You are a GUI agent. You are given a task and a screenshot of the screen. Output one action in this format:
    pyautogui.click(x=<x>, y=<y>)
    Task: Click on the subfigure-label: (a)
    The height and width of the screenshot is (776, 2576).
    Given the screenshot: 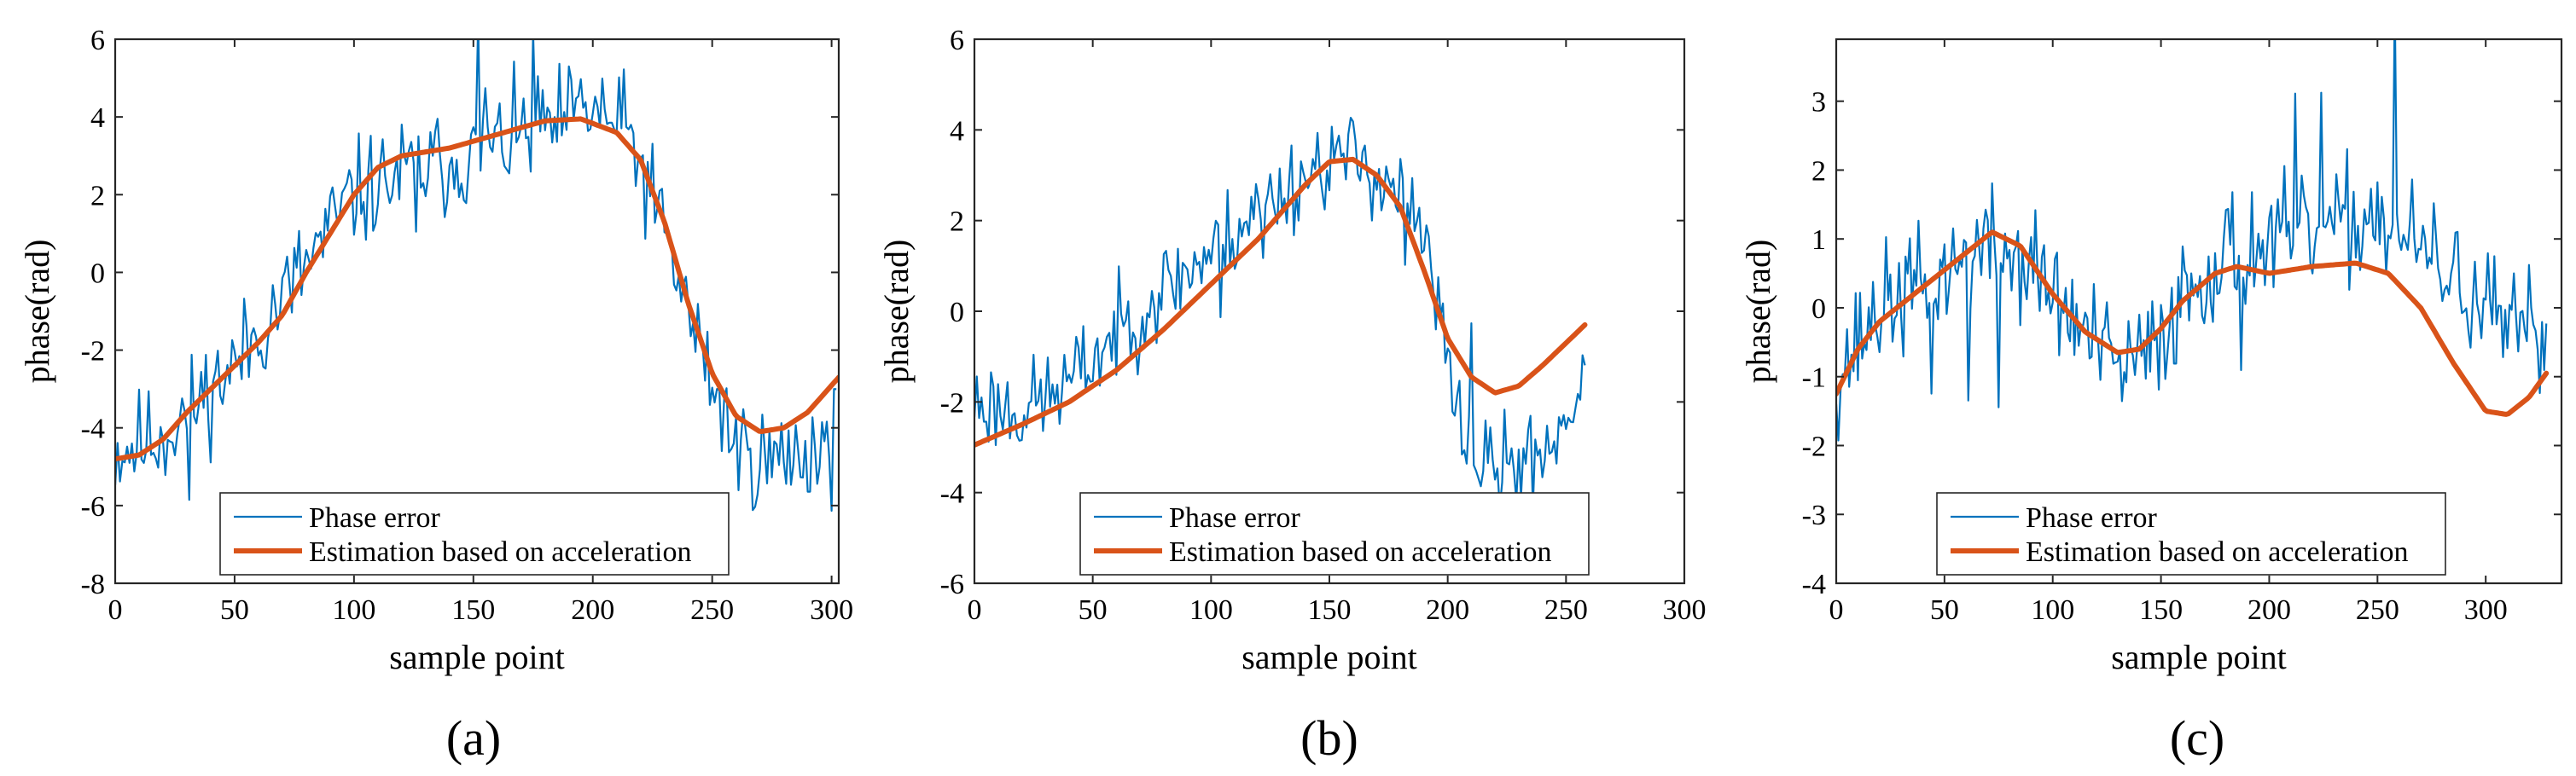 What is the action you would take?
    pyautogui.click(x=473, y=738)
    